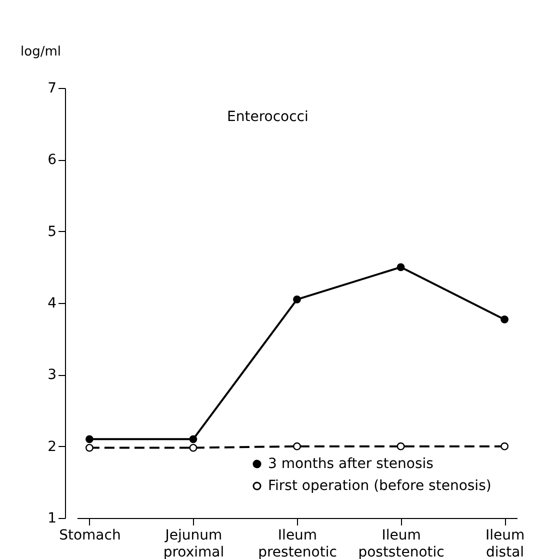 The image size is (546, 559). What do you see at coordinates (351, 464) in the screenshot?
I see `legend-label: 3 months after stenosis` at bounding box center [351, 464].